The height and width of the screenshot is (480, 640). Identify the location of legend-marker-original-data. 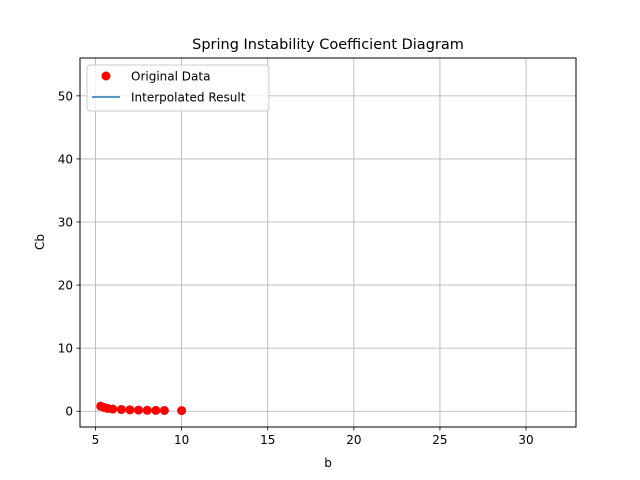
(106, 76).